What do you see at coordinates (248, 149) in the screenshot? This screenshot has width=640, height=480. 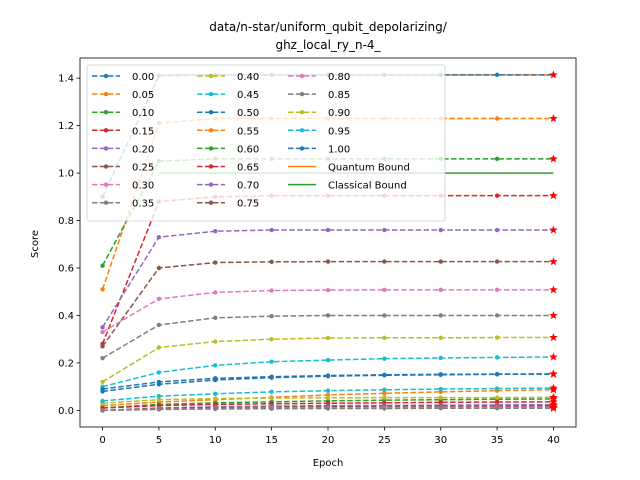 I see `legend-label: 0.60` at bounding box center [248, 149].